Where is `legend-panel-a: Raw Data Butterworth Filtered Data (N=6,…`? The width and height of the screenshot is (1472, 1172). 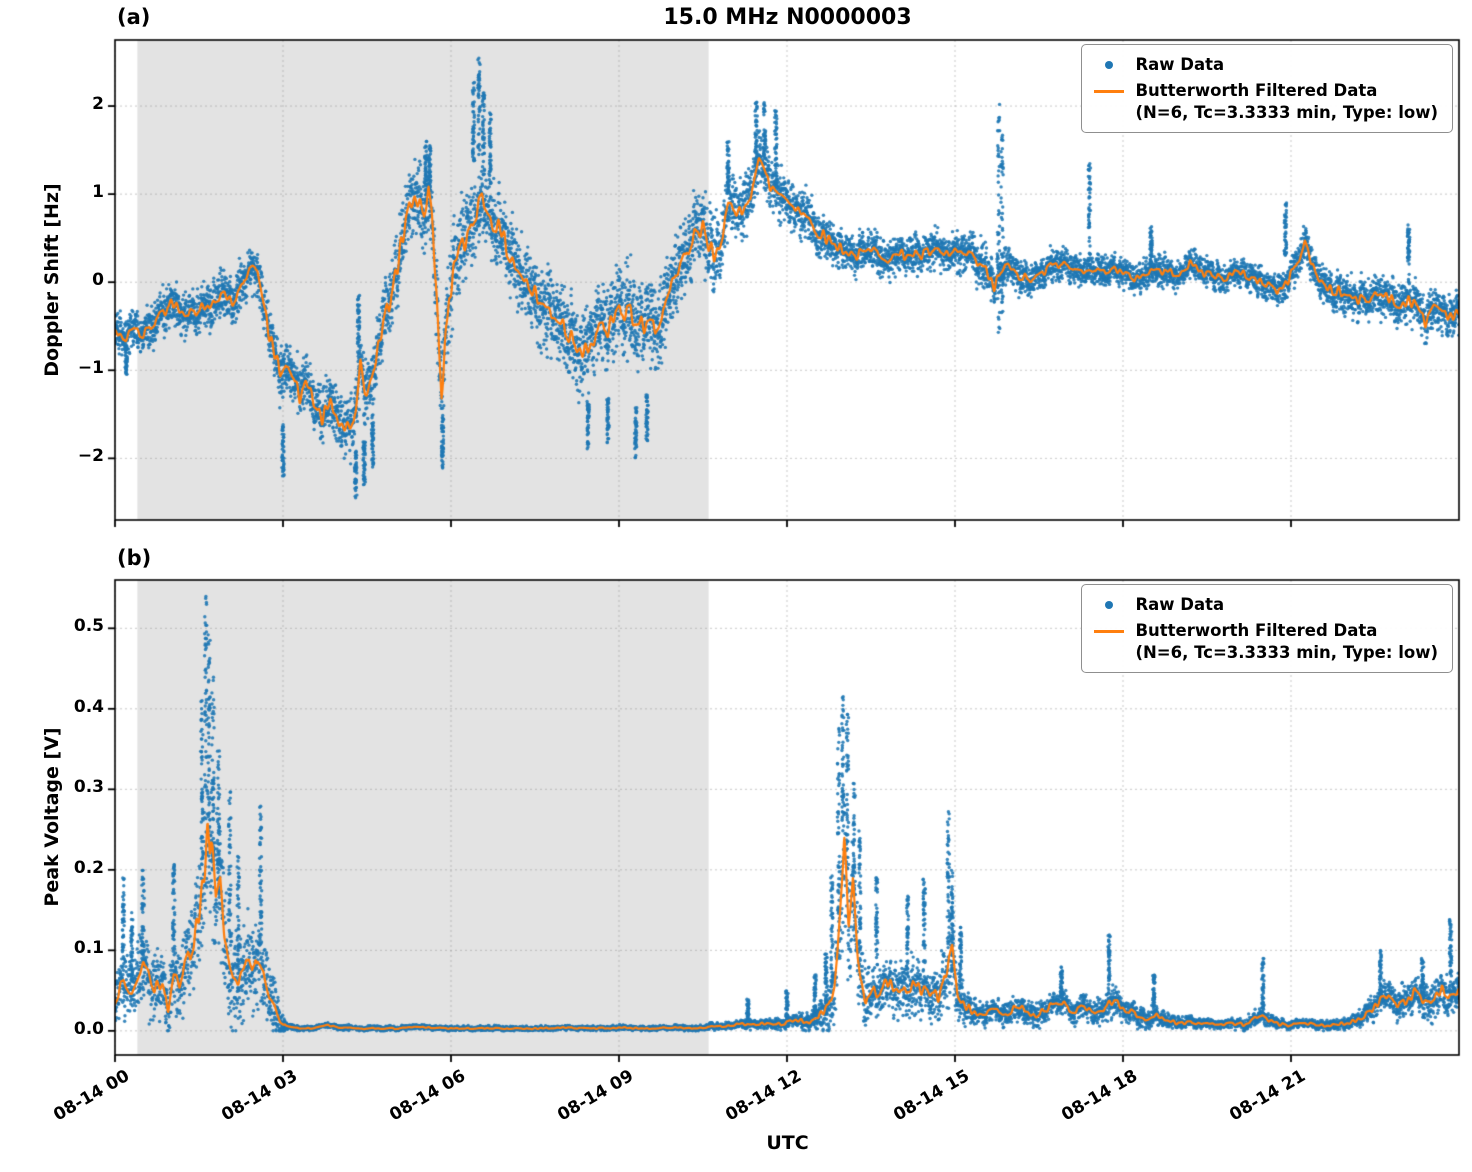
legend-panel-a: Raw Data Butterworth Filtered Data (N=6,… is located at coordinates (1267, 89).